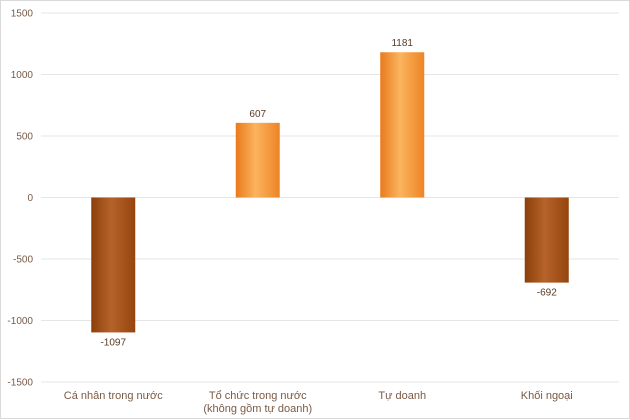 This screenshot has height=420, width=630. Describe the element at coordinates (24, 137) in the screenshot. I see `y-tick-label: 500` at that location.